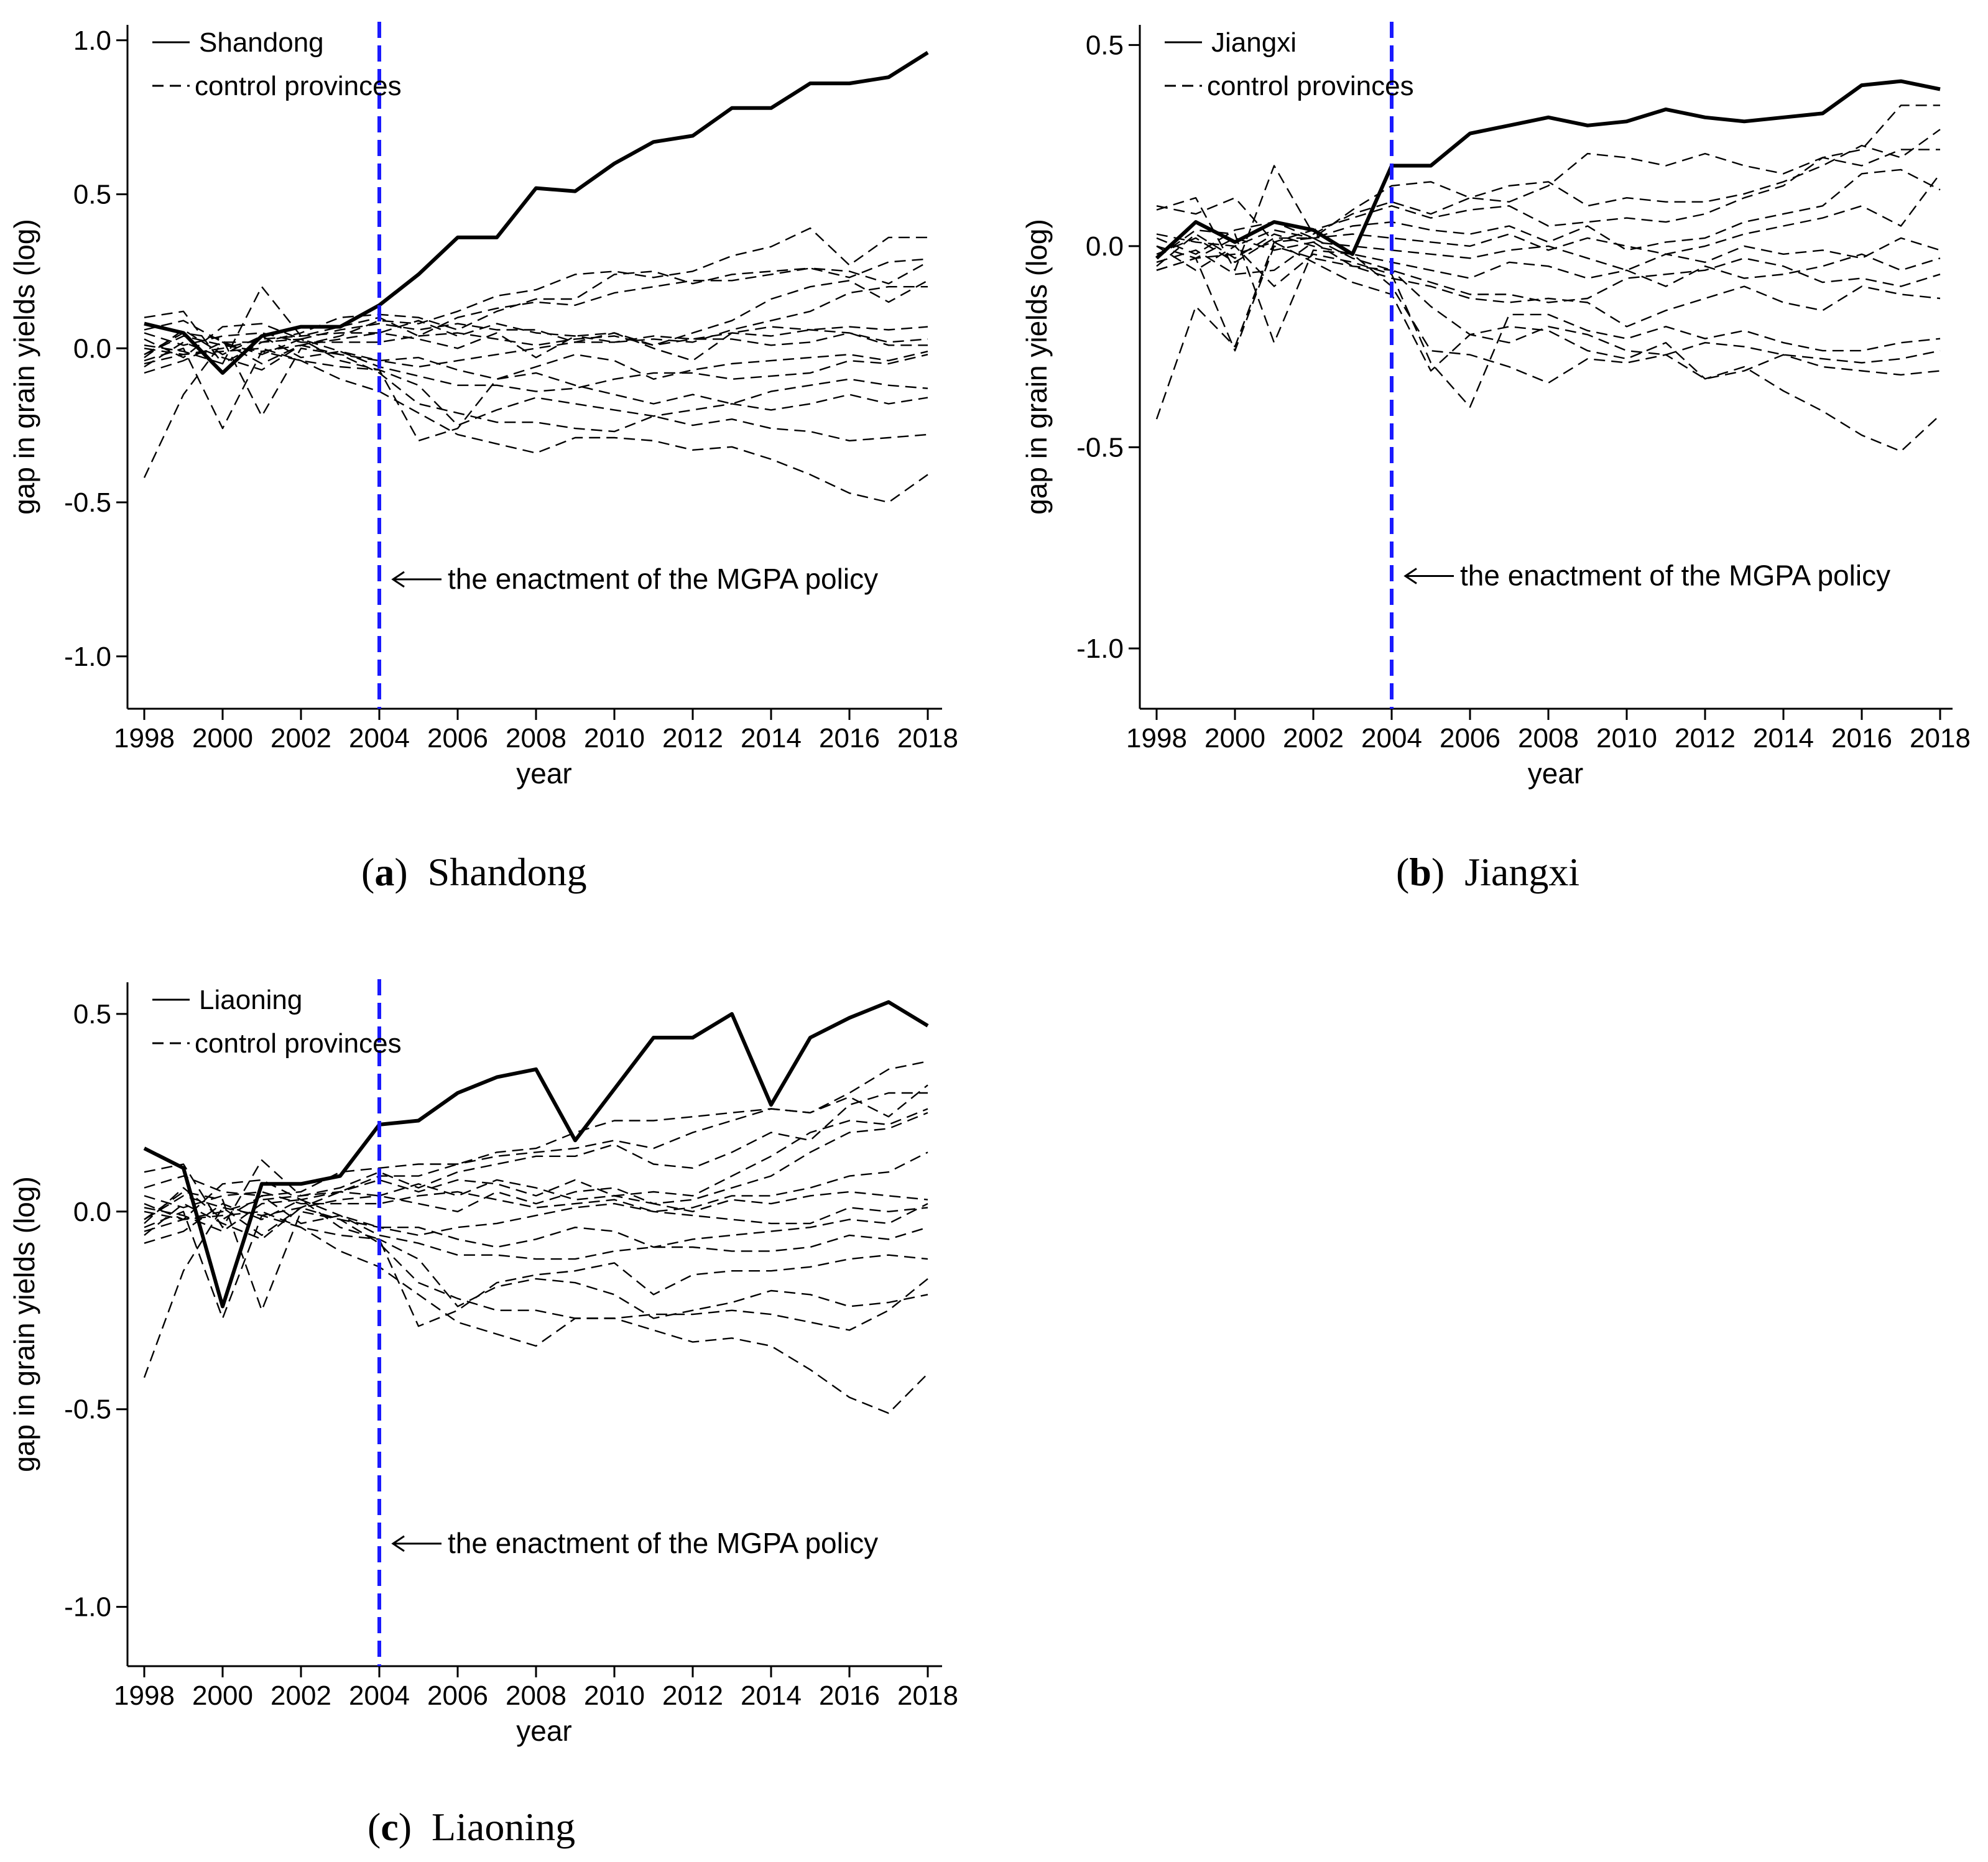 This screenshot has width=1988, height=1862. I want to click on panel-c-y-axis-label: gap in grain yields (log), so click(24, 1324).